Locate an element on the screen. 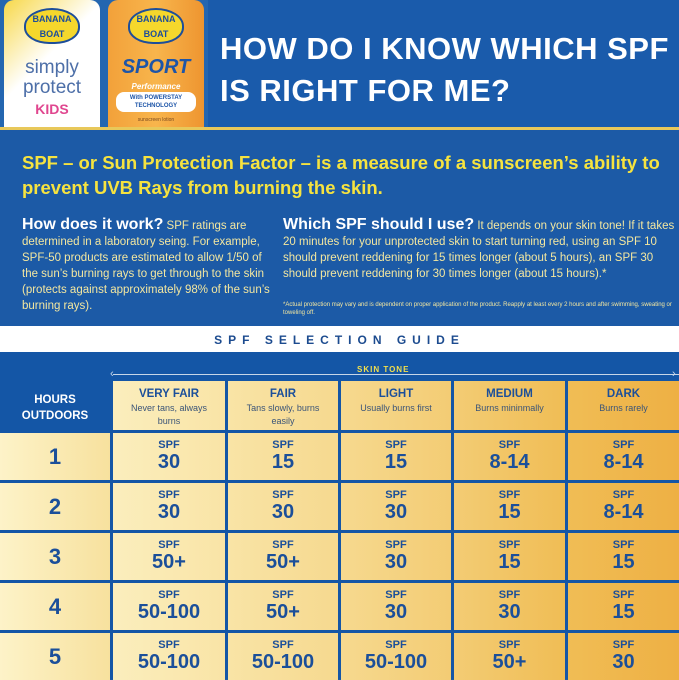  bottle-text: simply is located at coordinates (52, 67).